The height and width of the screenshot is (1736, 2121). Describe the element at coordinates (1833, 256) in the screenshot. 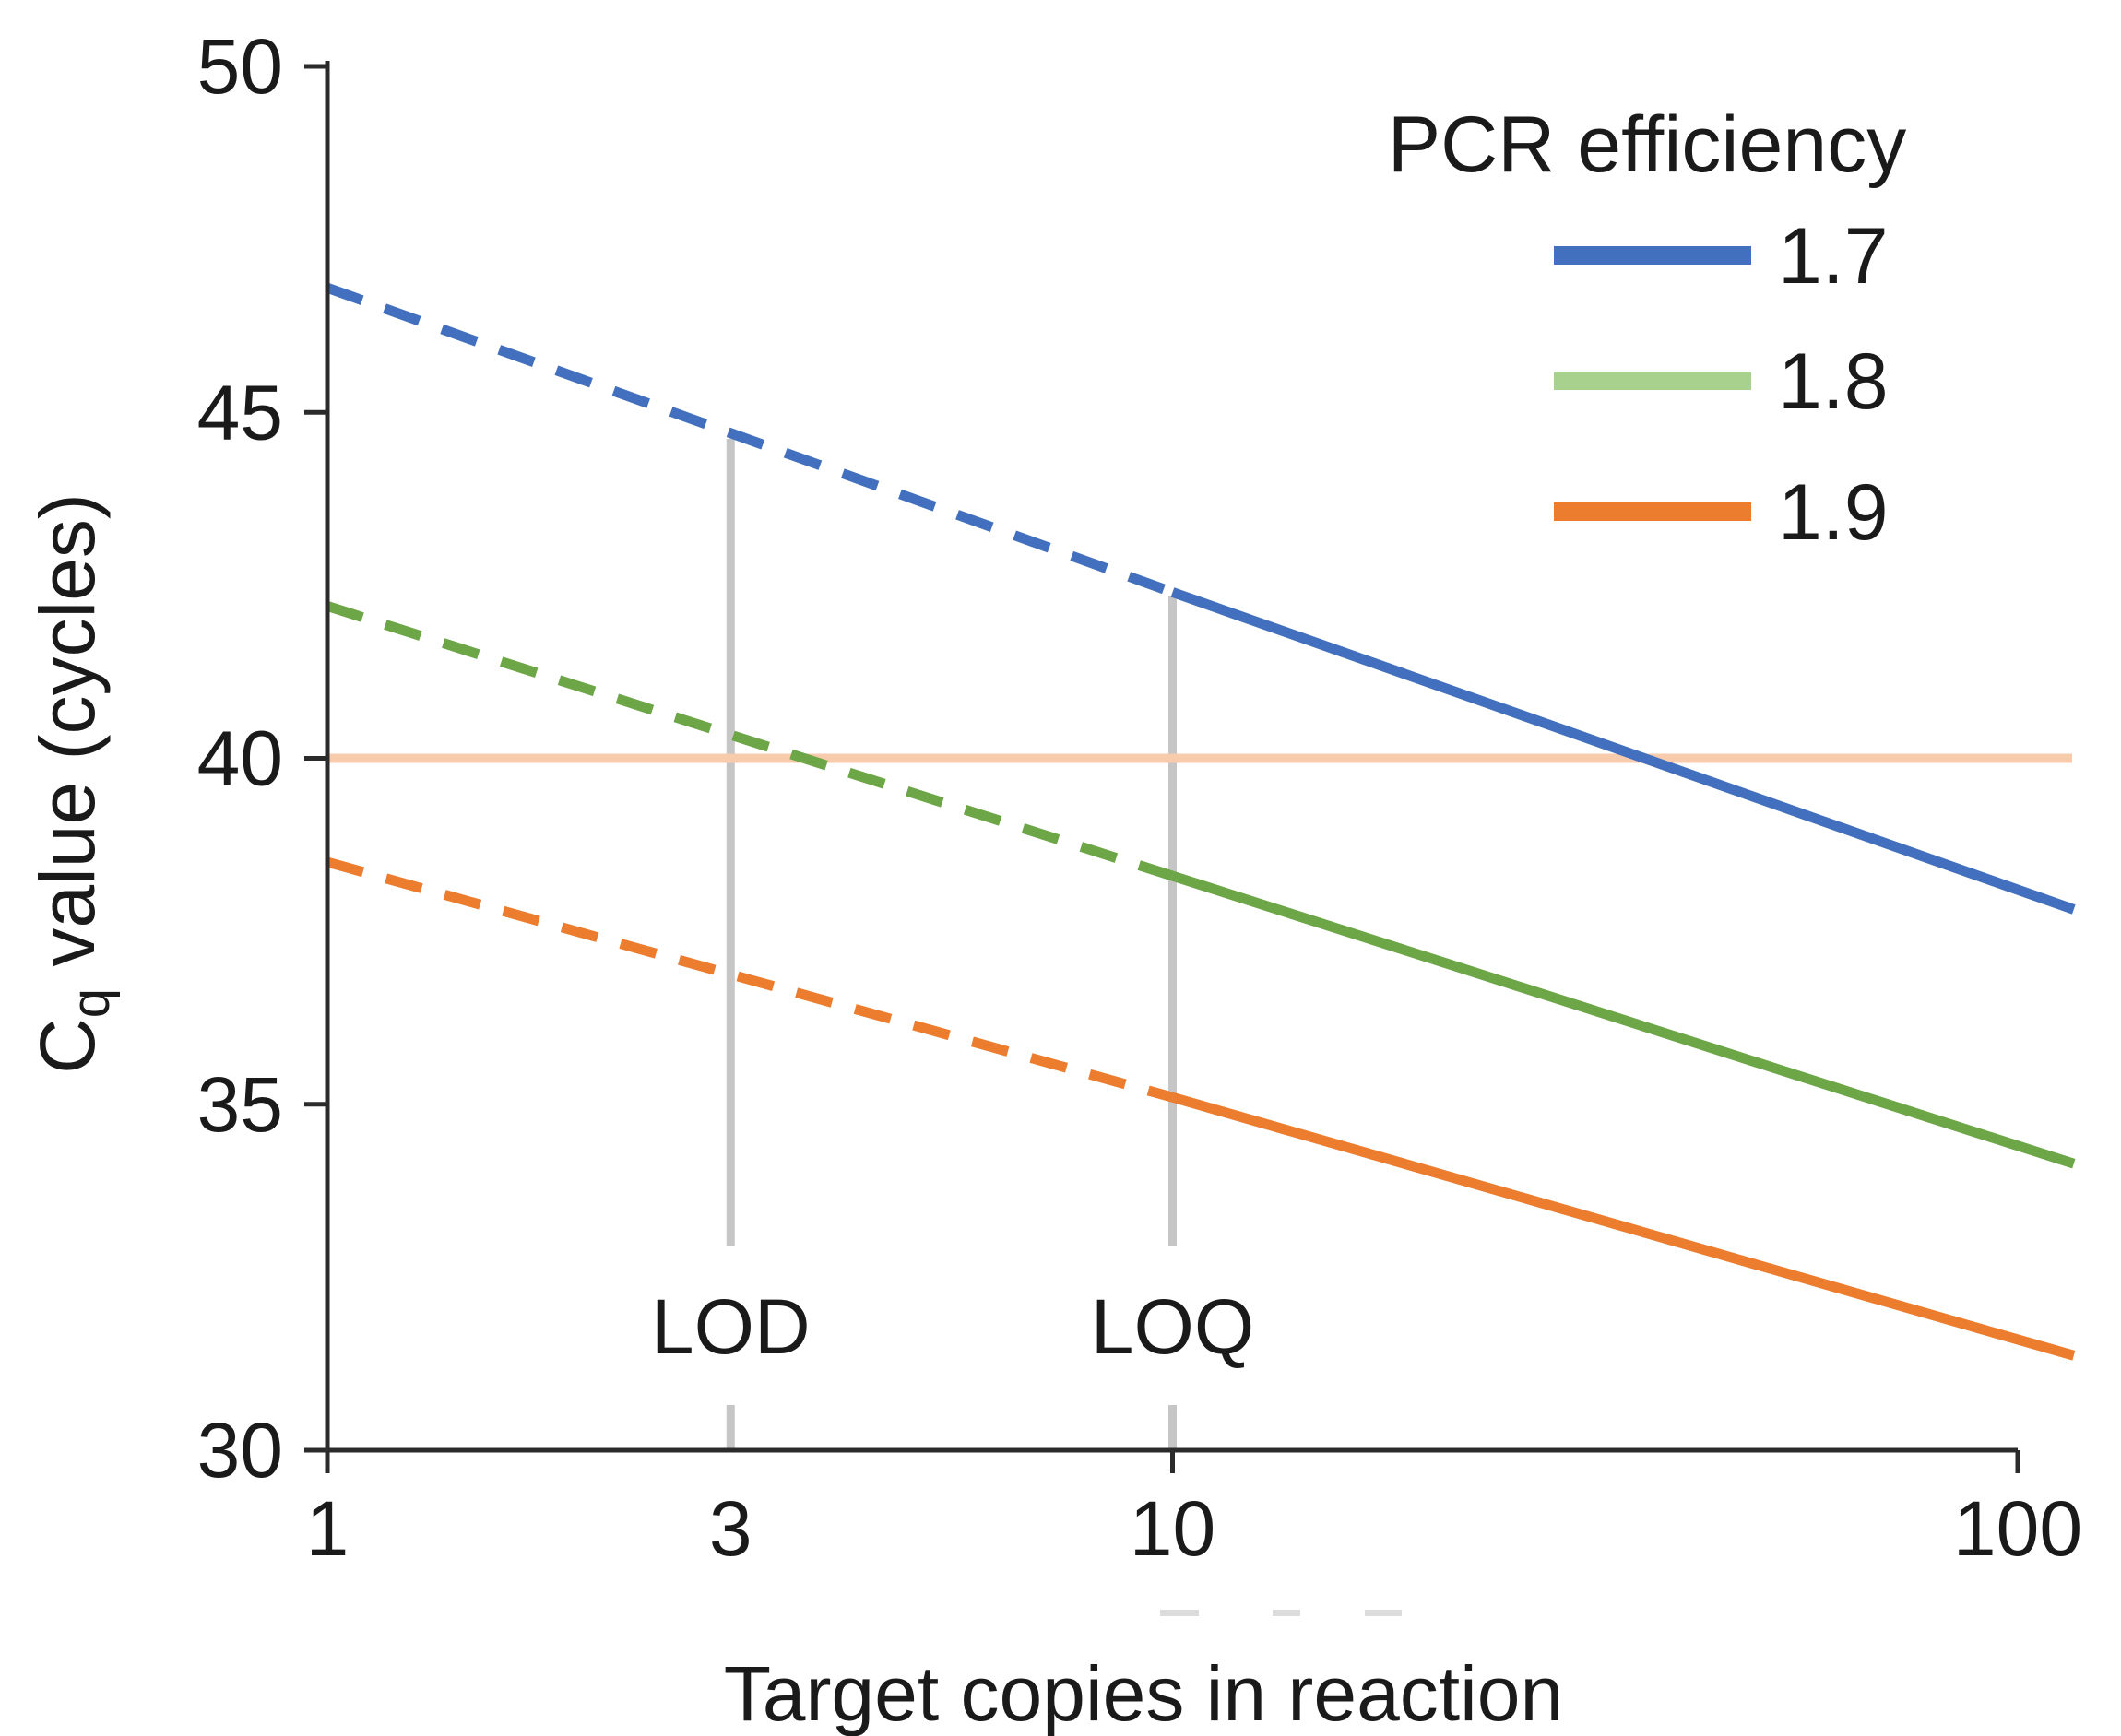

I see `legend-label-0: 1.7` at that location.